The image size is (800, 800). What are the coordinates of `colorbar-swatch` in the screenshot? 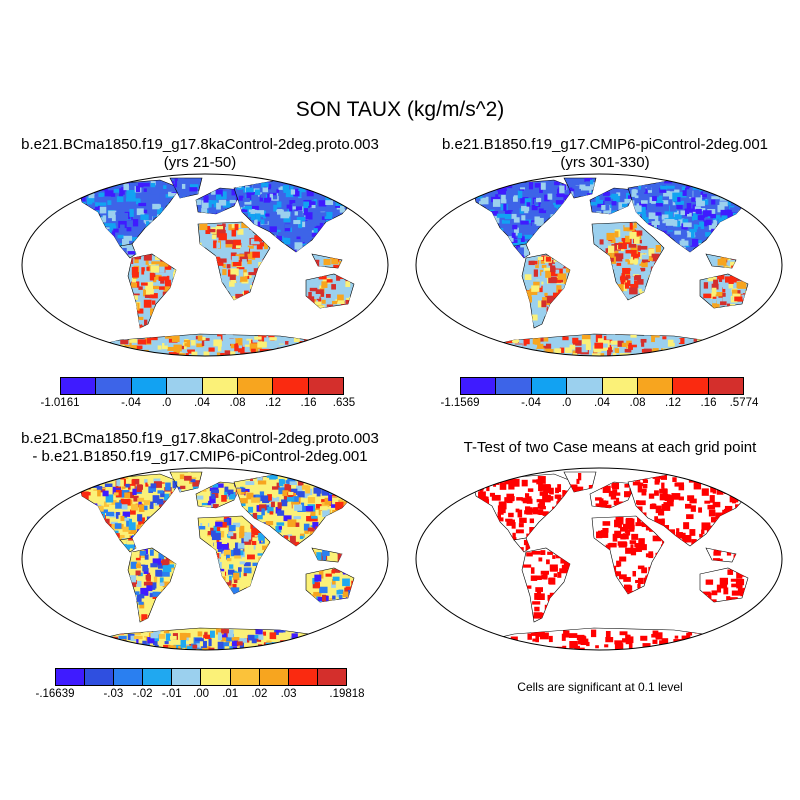 It's located at (185, 386).